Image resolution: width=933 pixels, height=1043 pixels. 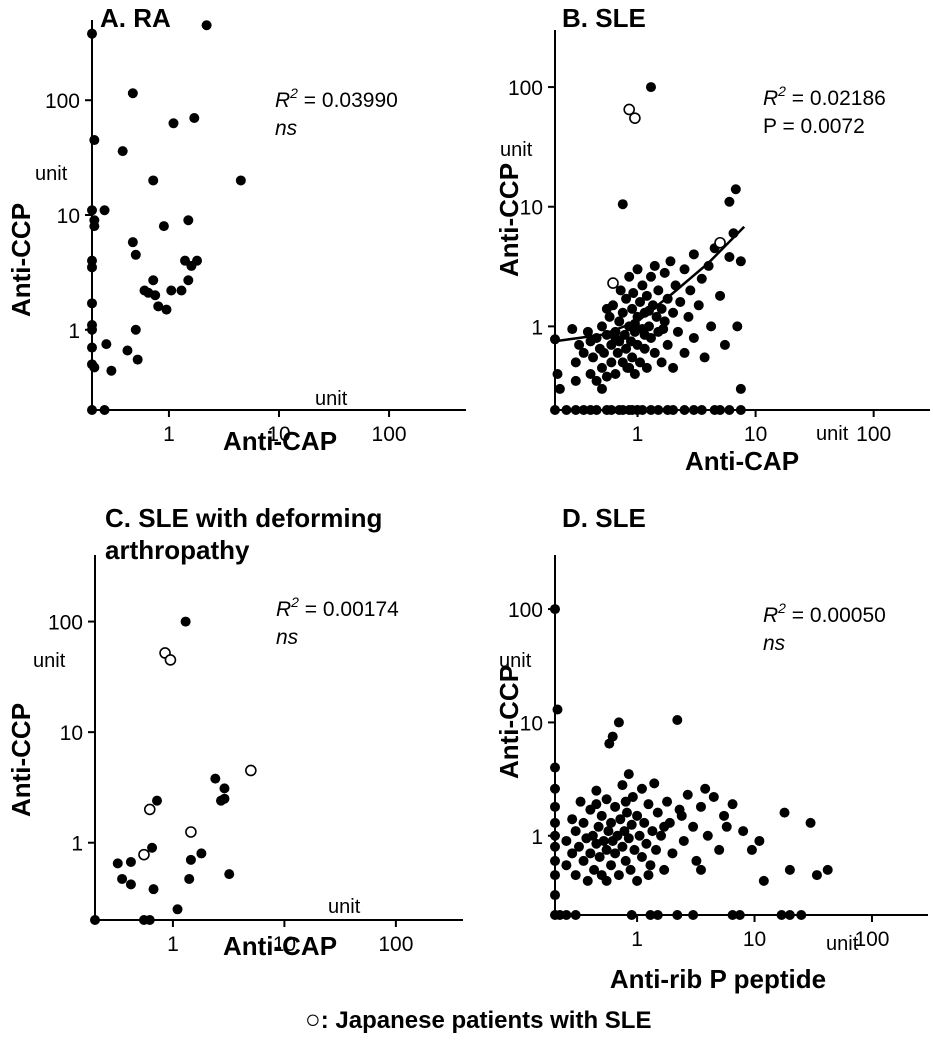 I want to click on y-tick-label: 100, so click(x=525, y=88).